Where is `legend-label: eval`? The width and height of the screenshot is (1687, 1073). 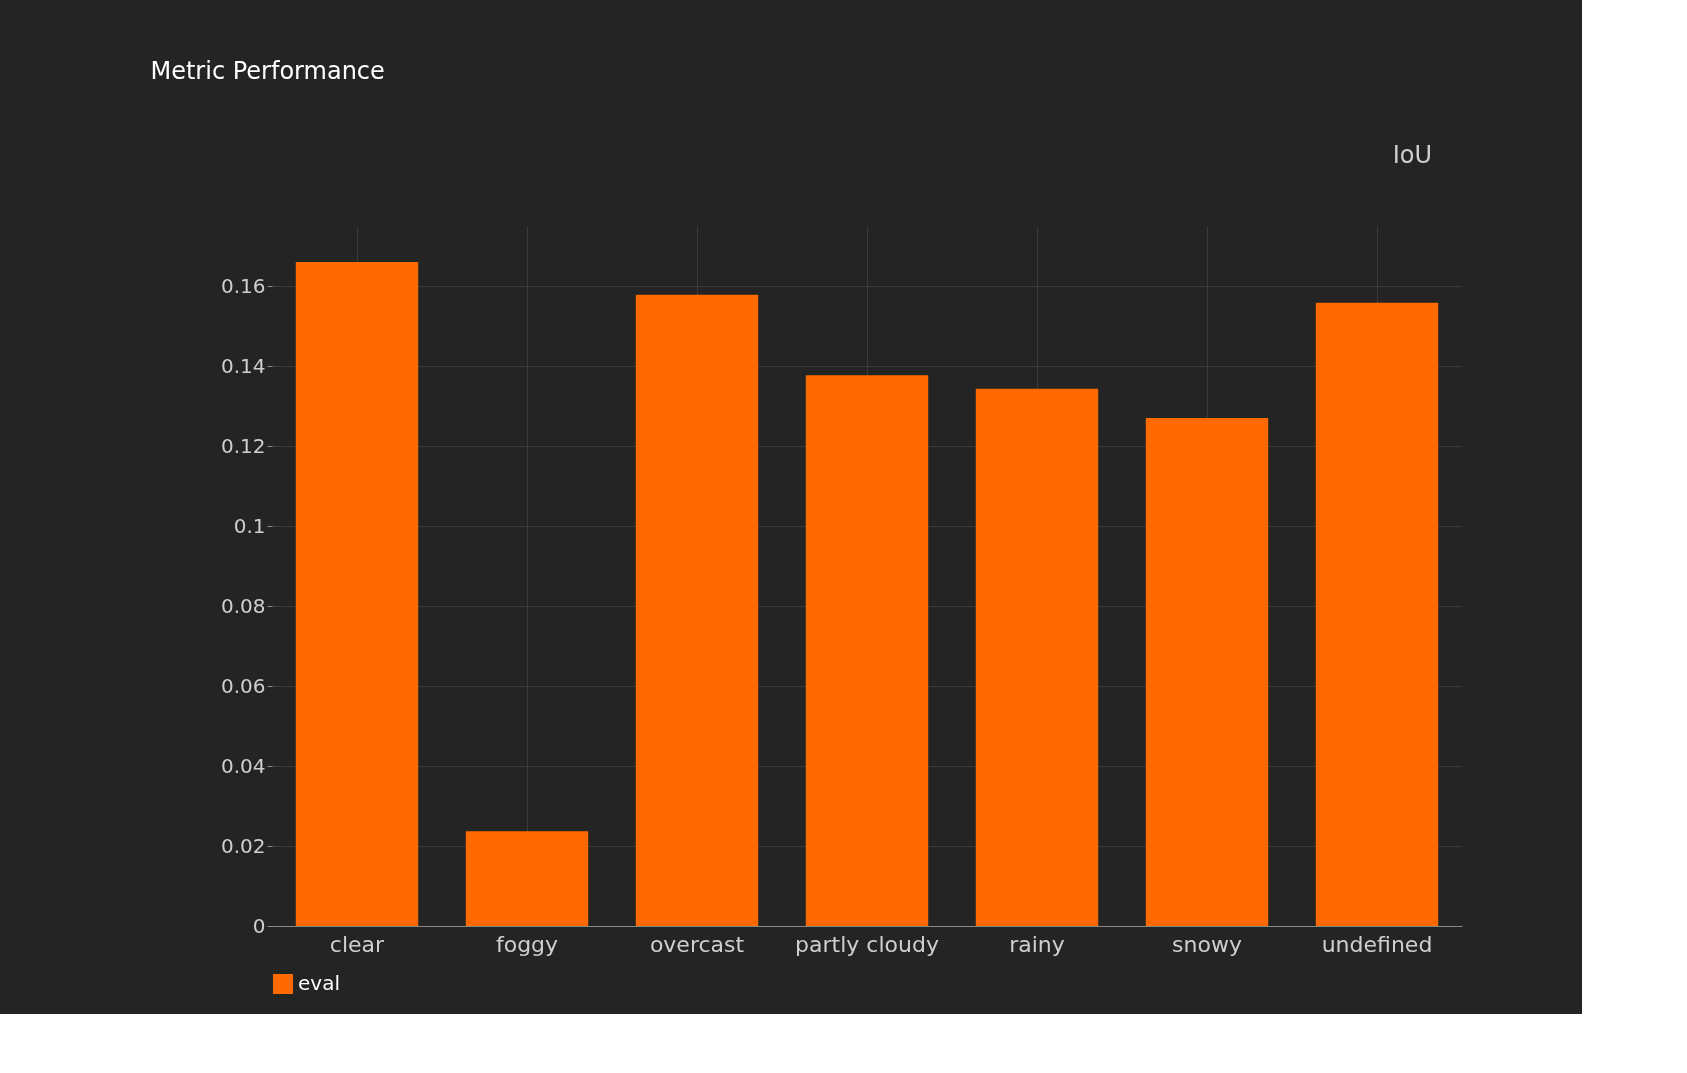 legend-label: eval is located at coordinates (319, 983).